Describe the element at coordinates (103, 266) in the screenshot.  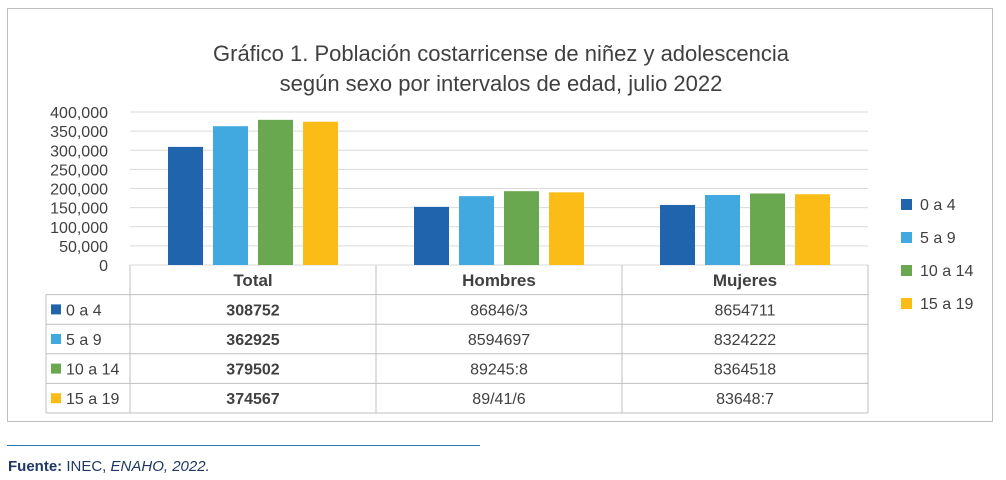
I see `y-tick-label: 0` at that location.